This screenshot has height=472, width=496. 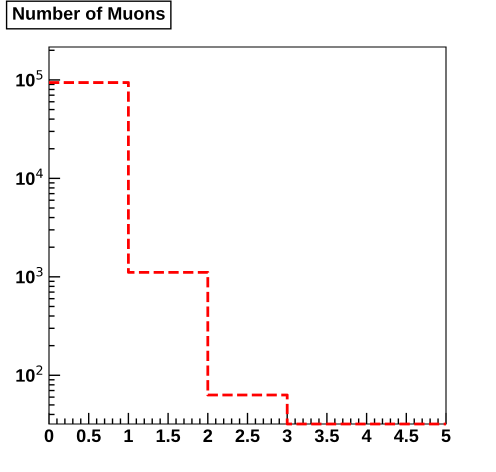 I want to click on y-tick-label: 10$^{3}$, so click(x=29, y=275).